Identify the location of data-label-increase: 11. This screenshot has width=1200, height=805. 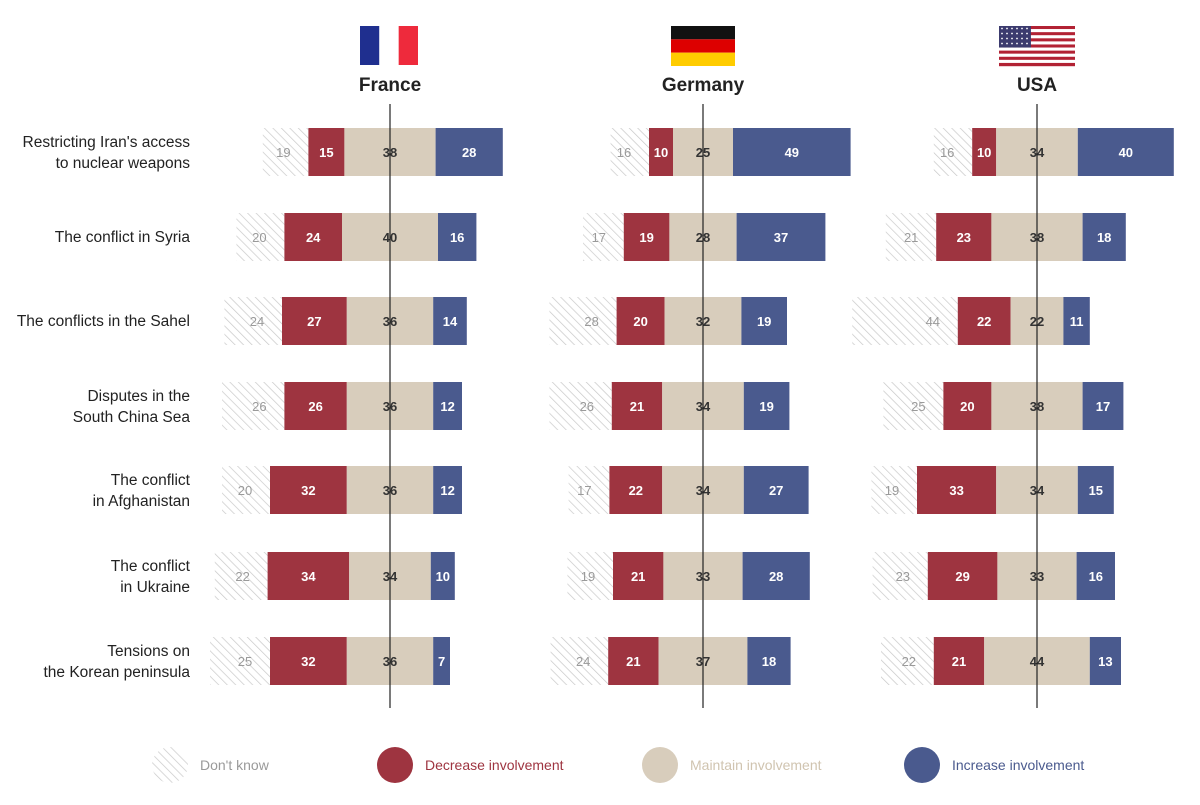
(1077, 321).